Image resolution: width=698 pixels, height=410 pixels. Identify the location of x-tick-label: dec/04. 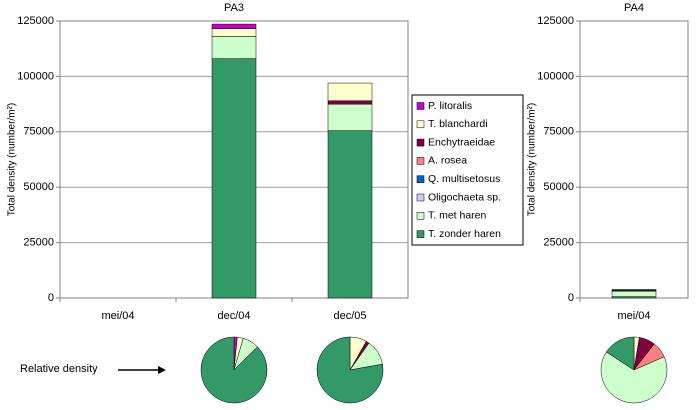
(233, 316).